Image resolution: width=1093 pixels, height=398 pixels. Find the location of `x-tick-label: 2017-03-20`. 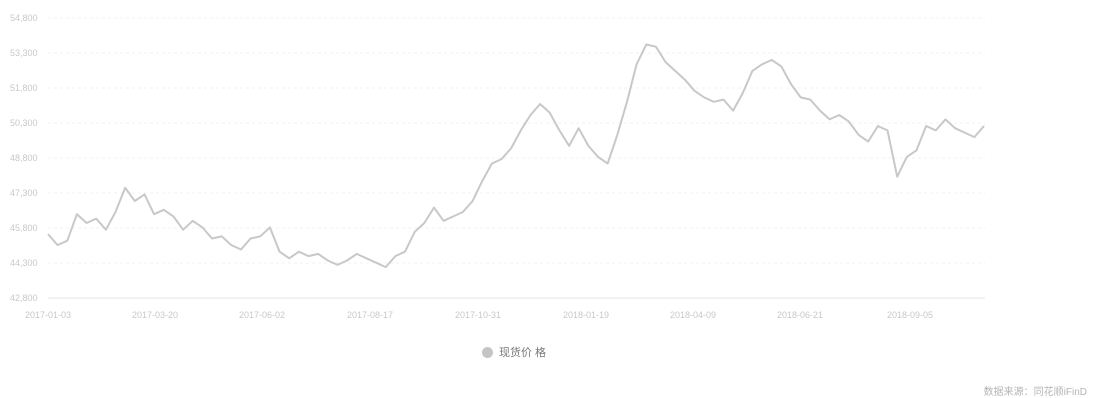

x-tick-label: 2017-03-20 is located at coordinates (155, 315).